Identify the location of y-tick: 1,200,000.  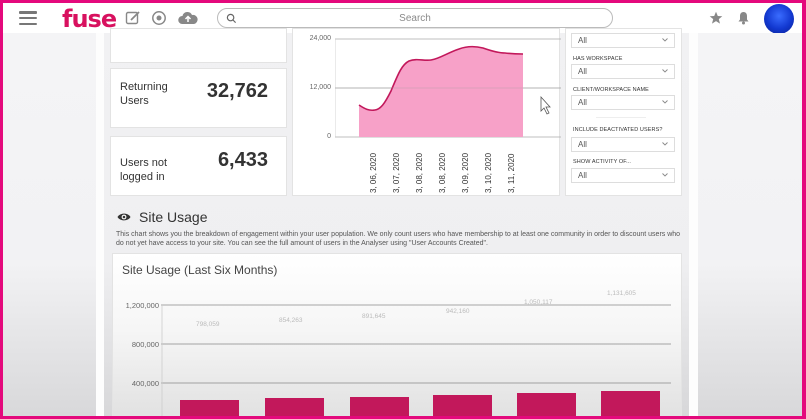
(142, 305).